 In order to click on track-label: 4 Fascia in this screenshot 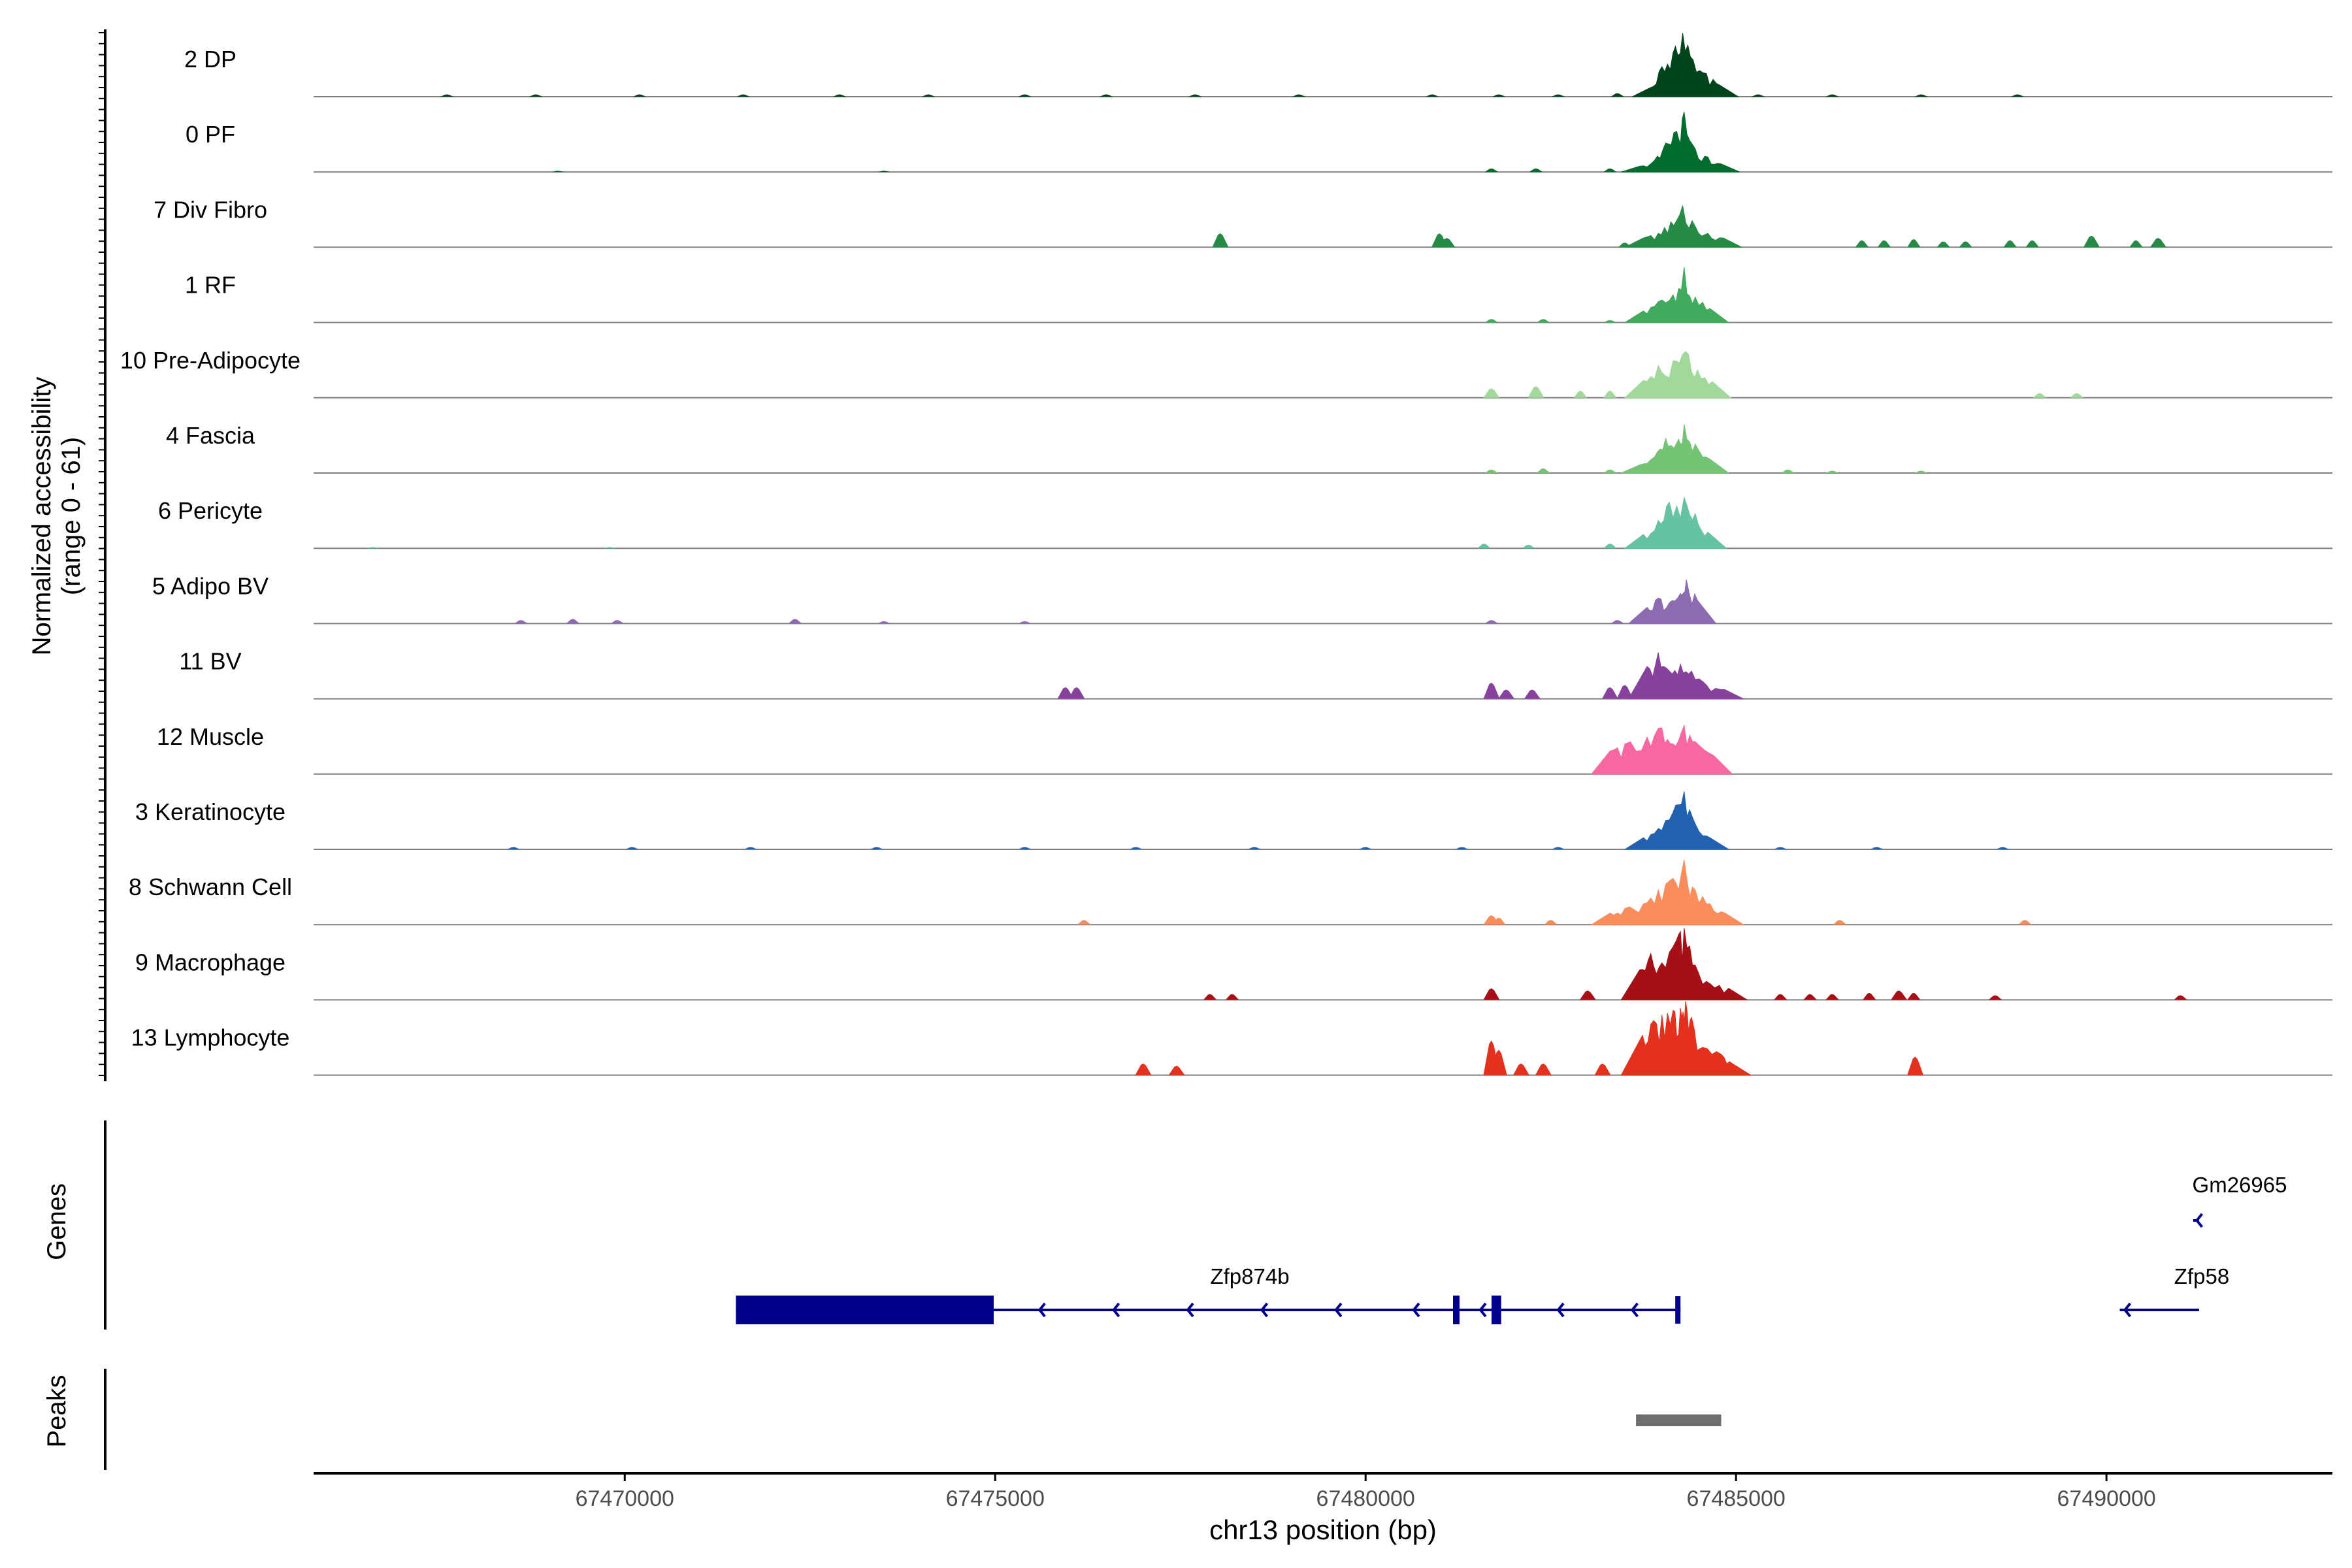, I will do `click(210, 435)`.